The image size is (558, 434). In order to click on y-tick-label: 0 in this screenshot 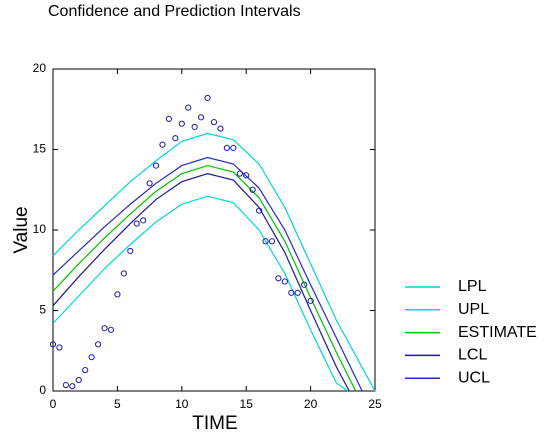, I will do `click(42, 390)`.